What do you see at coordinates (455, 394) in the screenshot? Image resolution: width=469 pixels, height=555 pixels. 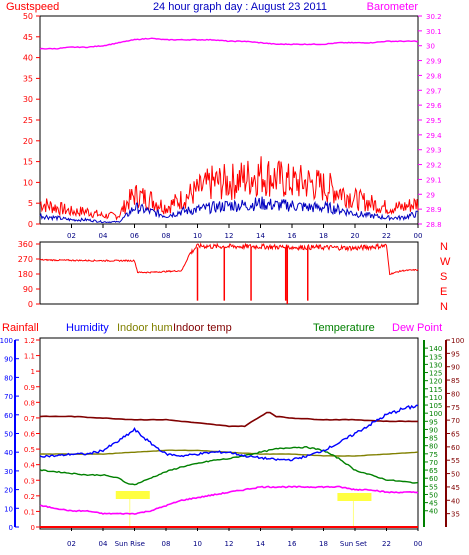 I see `dewpoint-axis-tick-label: 80` at bounding box center [455, 394].